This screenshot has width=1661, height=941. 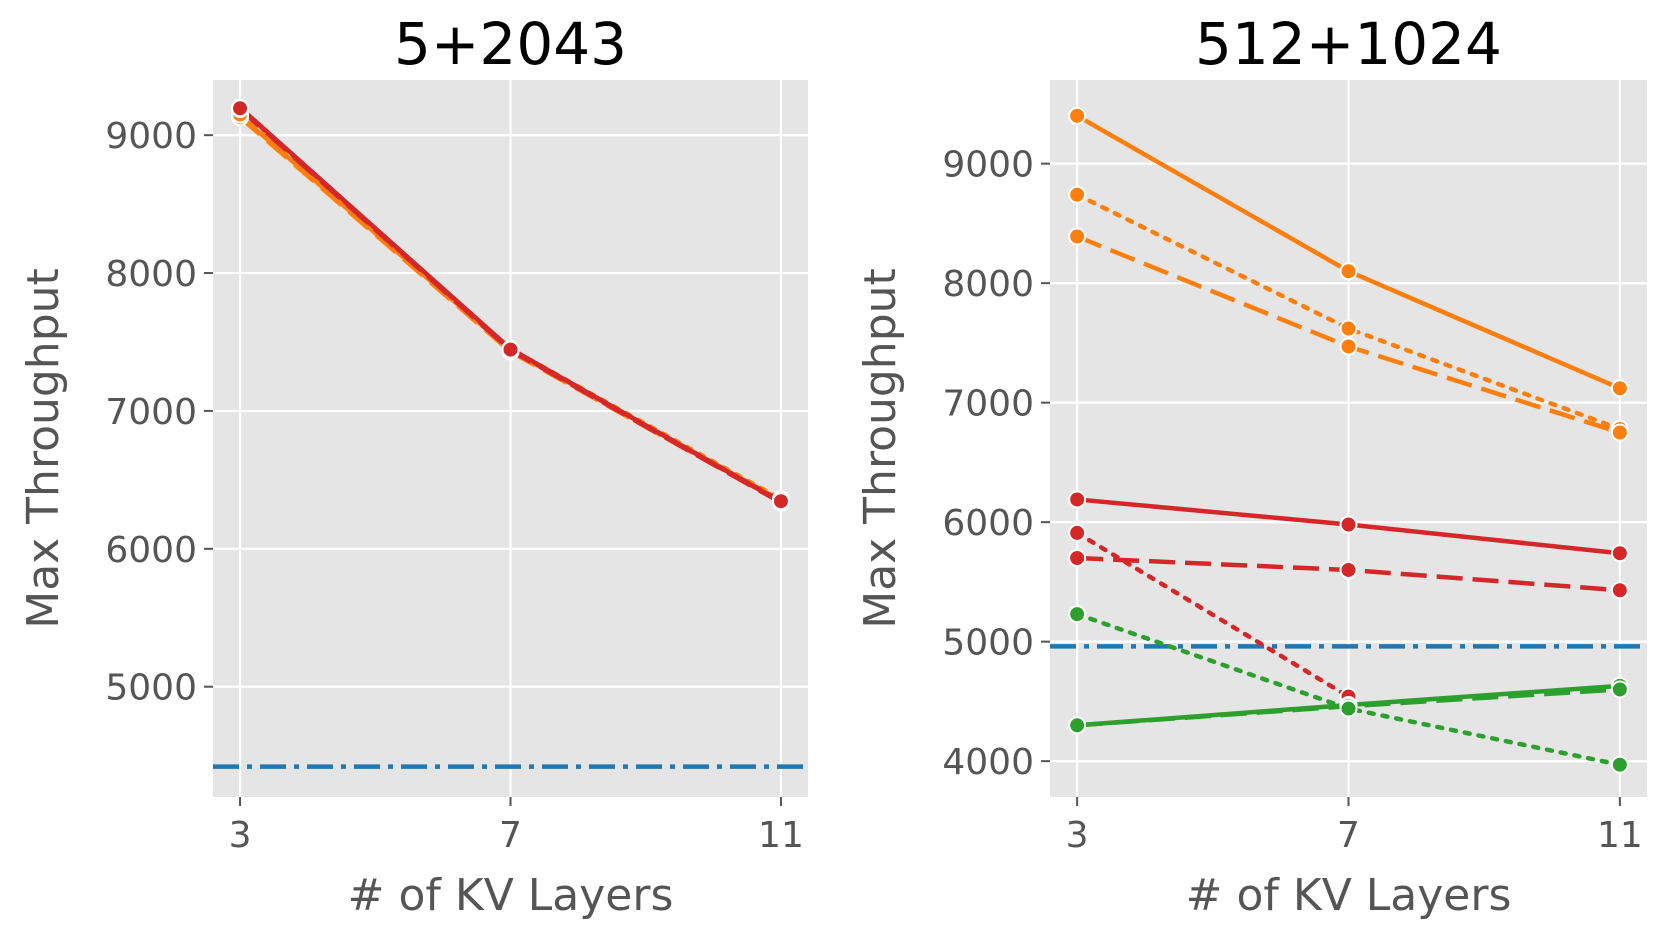 What do you see at coordinates (511, 895) in the screenshot?
I see `x-axis-label-left: # of KV Layers` at bounding box center [511, 895].